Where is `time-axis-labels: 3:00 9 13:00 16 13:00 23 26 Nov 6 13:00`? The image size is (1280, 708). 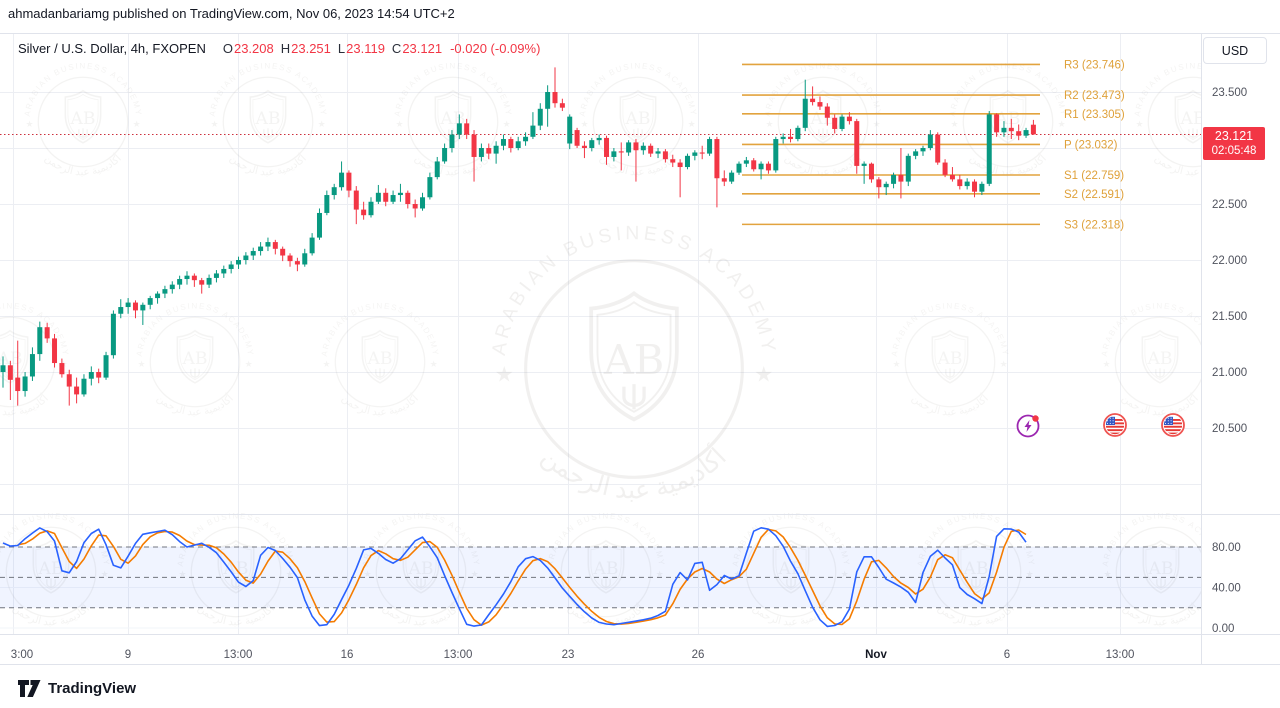 time-axis-labels: 3:00 9 13:00 16 13:00 23 26 Nov 6 13:00 is located at coordinates (573, 655).